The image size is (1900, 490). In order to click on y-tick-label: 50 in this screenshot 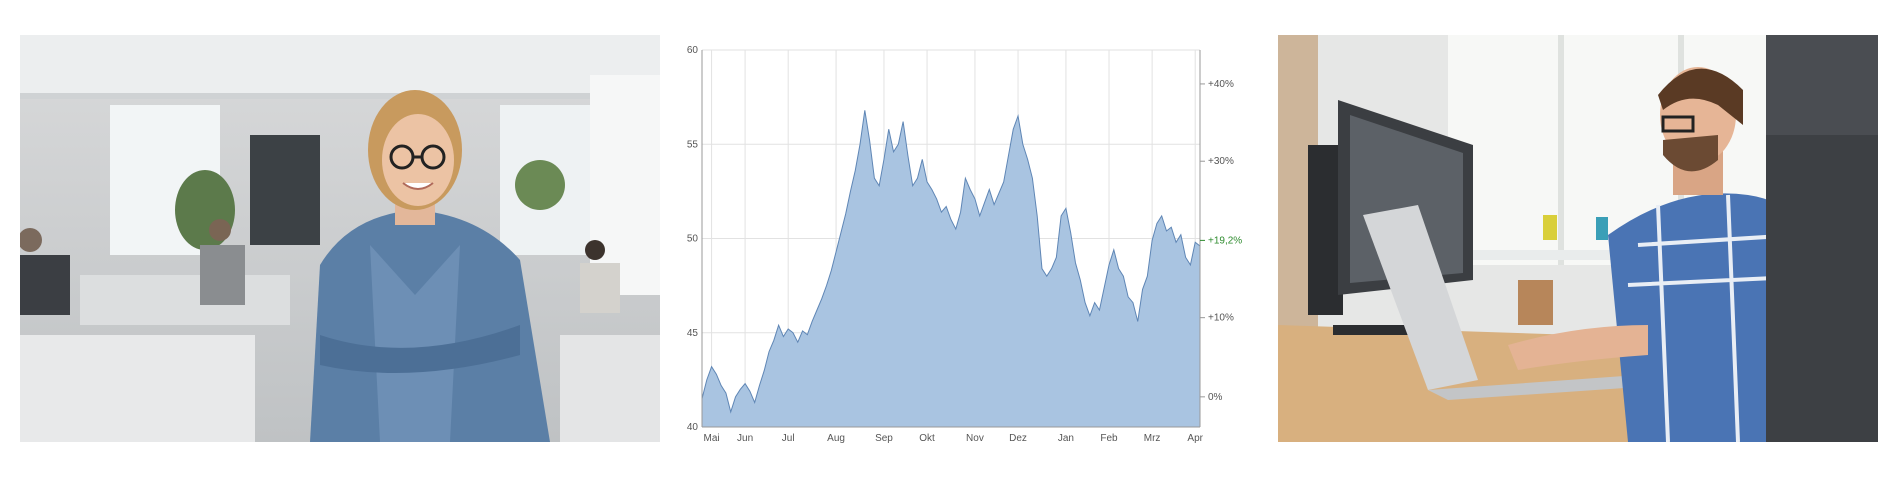, I will do `click(693, 239)`.